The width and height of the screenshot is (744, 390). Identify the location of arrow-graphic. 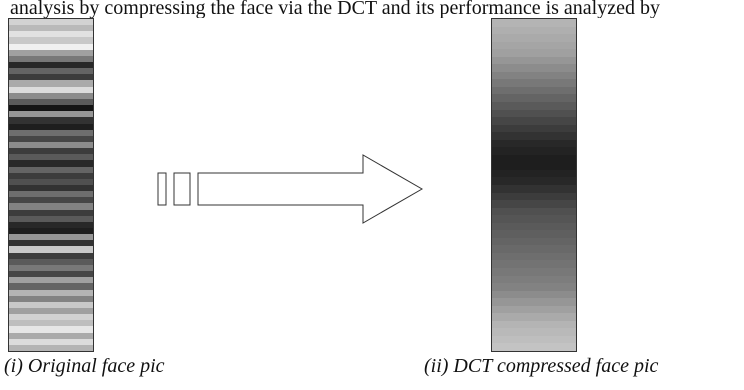
(290, 189).